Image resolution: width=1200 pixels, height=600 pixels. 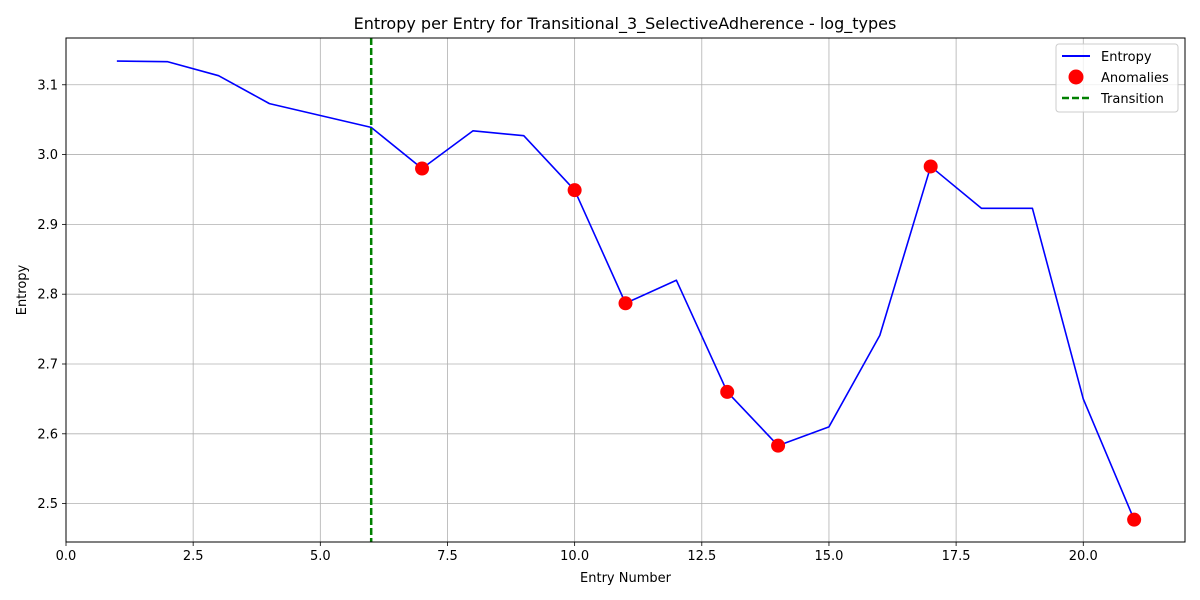 What do you see at coordinates (47, 85) in the screenshot?
I see `y-tick-label: 3.1` at bounding box center [47, 85].